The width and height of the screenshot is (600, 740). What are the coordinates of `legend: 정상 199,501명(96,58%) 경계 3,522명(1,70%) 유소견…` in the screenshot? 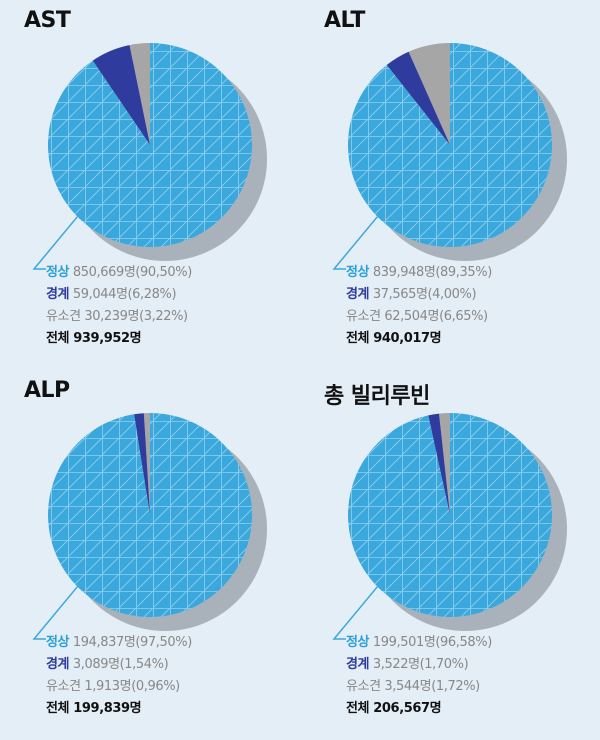 It's located at (419, 676).